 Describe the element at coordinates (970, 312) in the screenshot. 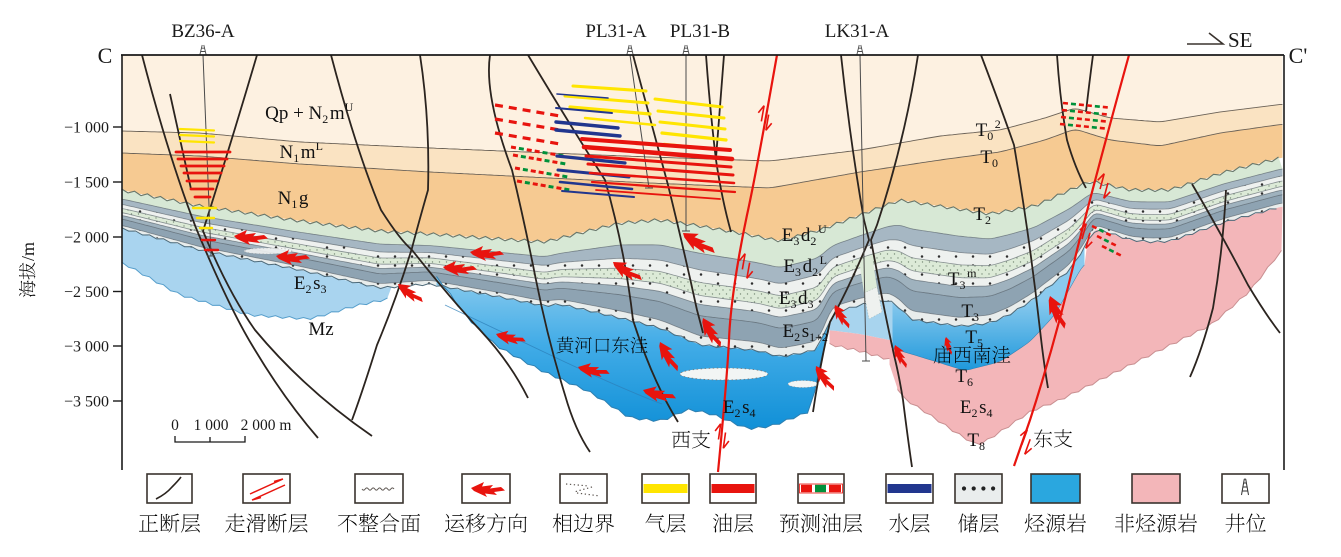

I see `svg-text: T3` at that location.